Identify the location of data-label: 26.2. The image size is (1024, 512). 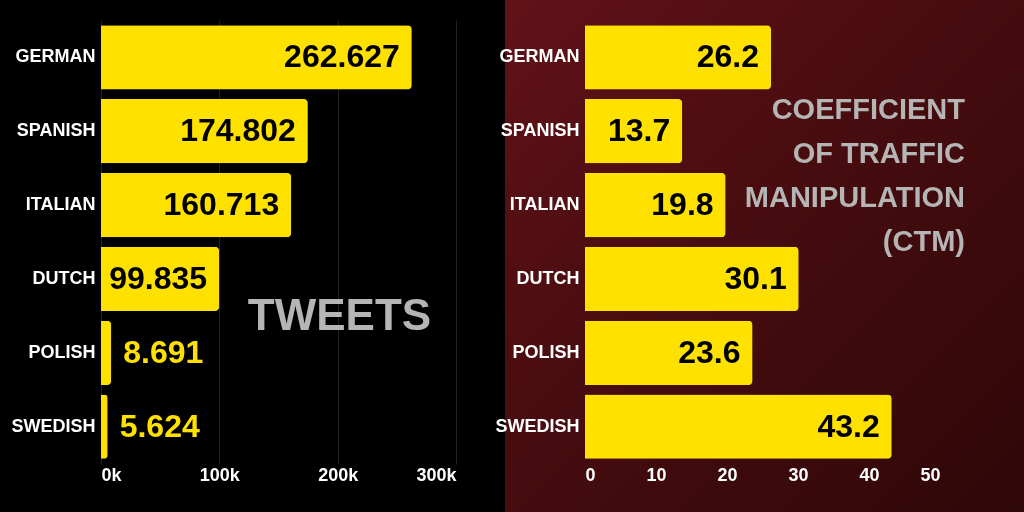
(728, 56).